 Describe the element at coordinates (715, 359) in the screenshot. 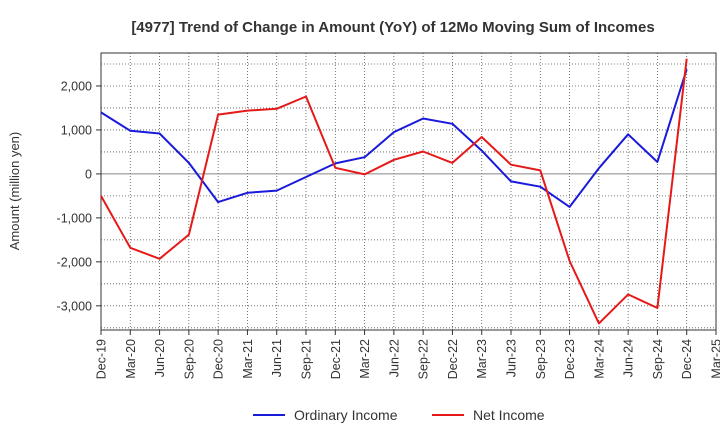

I see `x-tick-label: Mar-25` at that location.